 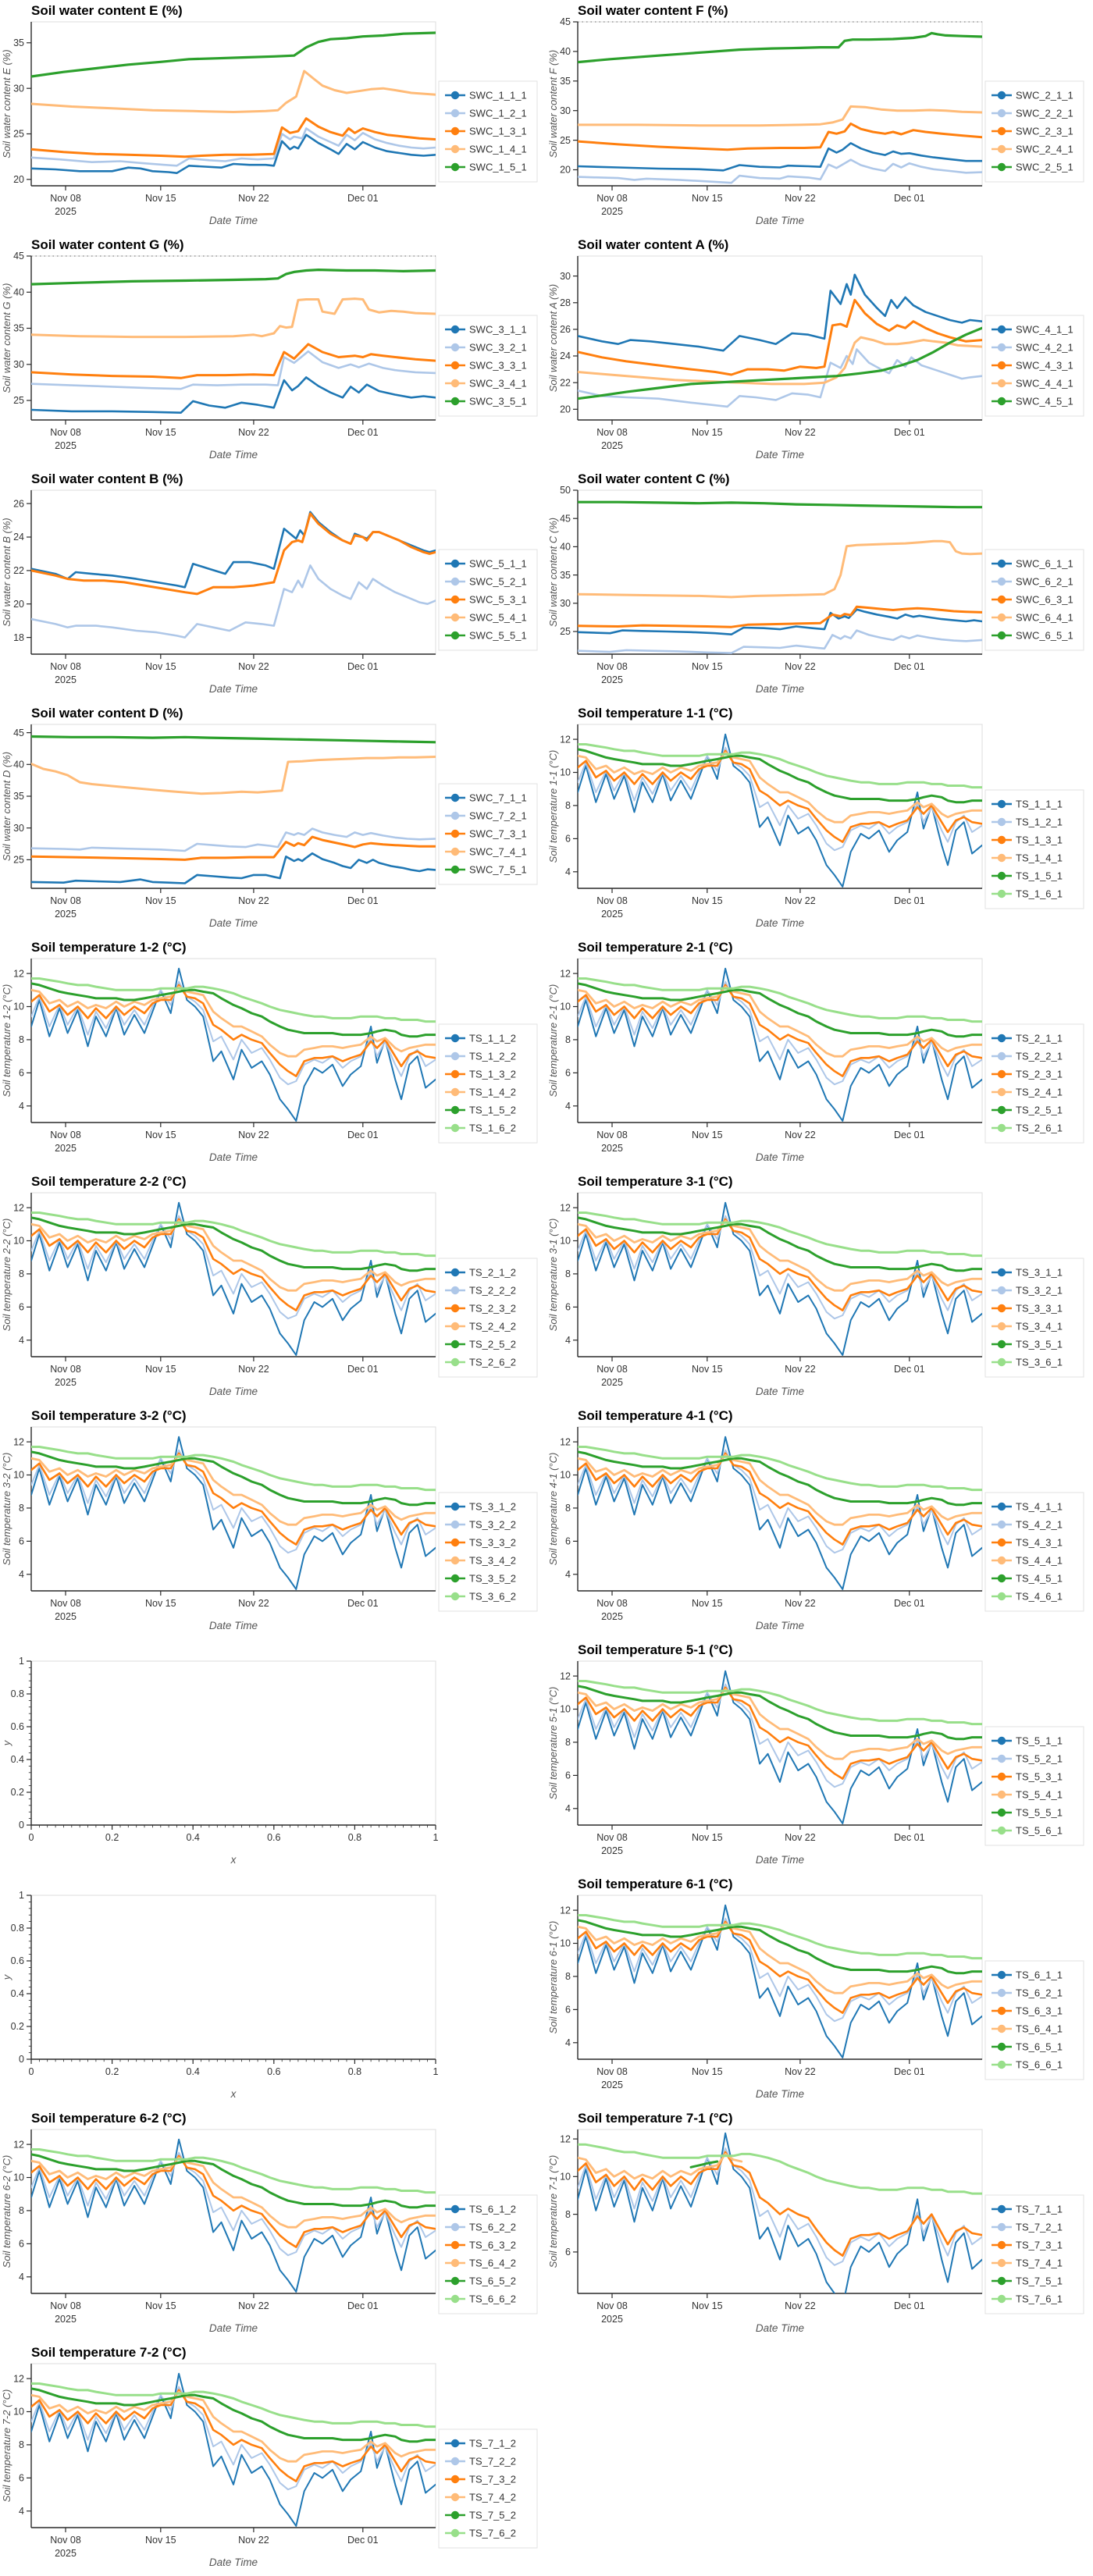 I want to click on legend-item: TS_7_3_2, so click(x=480, y=2479).